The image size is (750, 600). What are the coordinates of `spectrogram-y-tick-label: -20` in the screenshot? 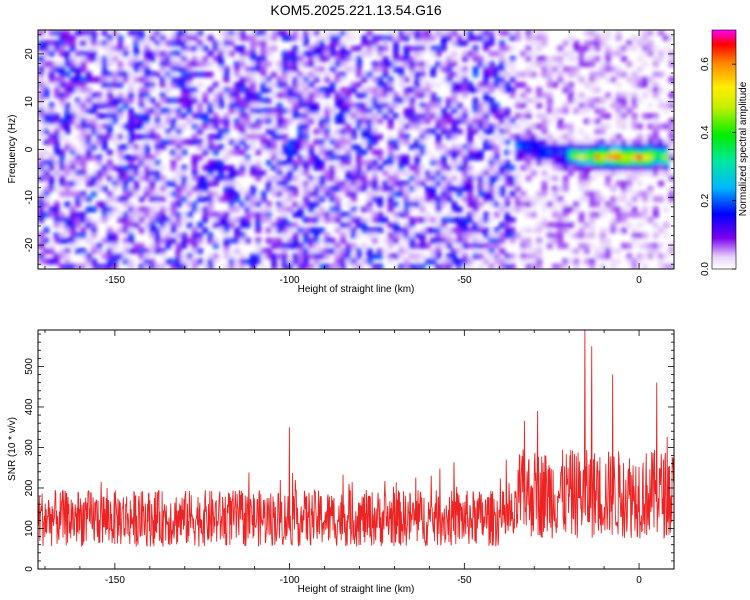 It's located at (29, 244).